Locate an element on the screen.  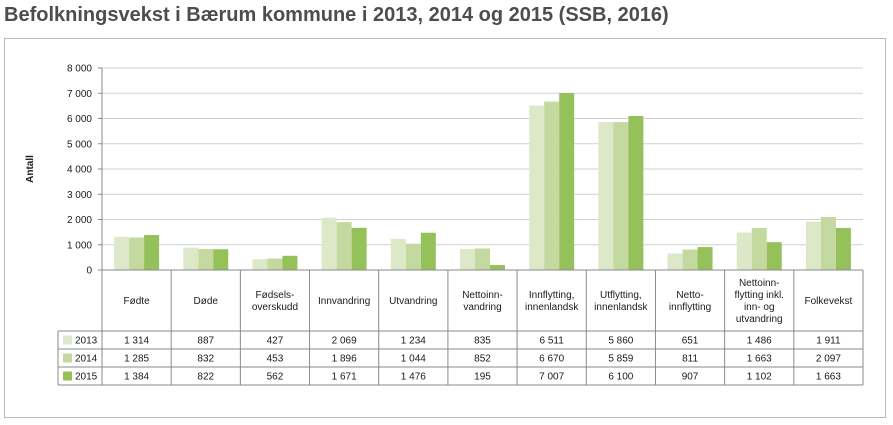
data-label: 427 is located at coordinates (275, 341).